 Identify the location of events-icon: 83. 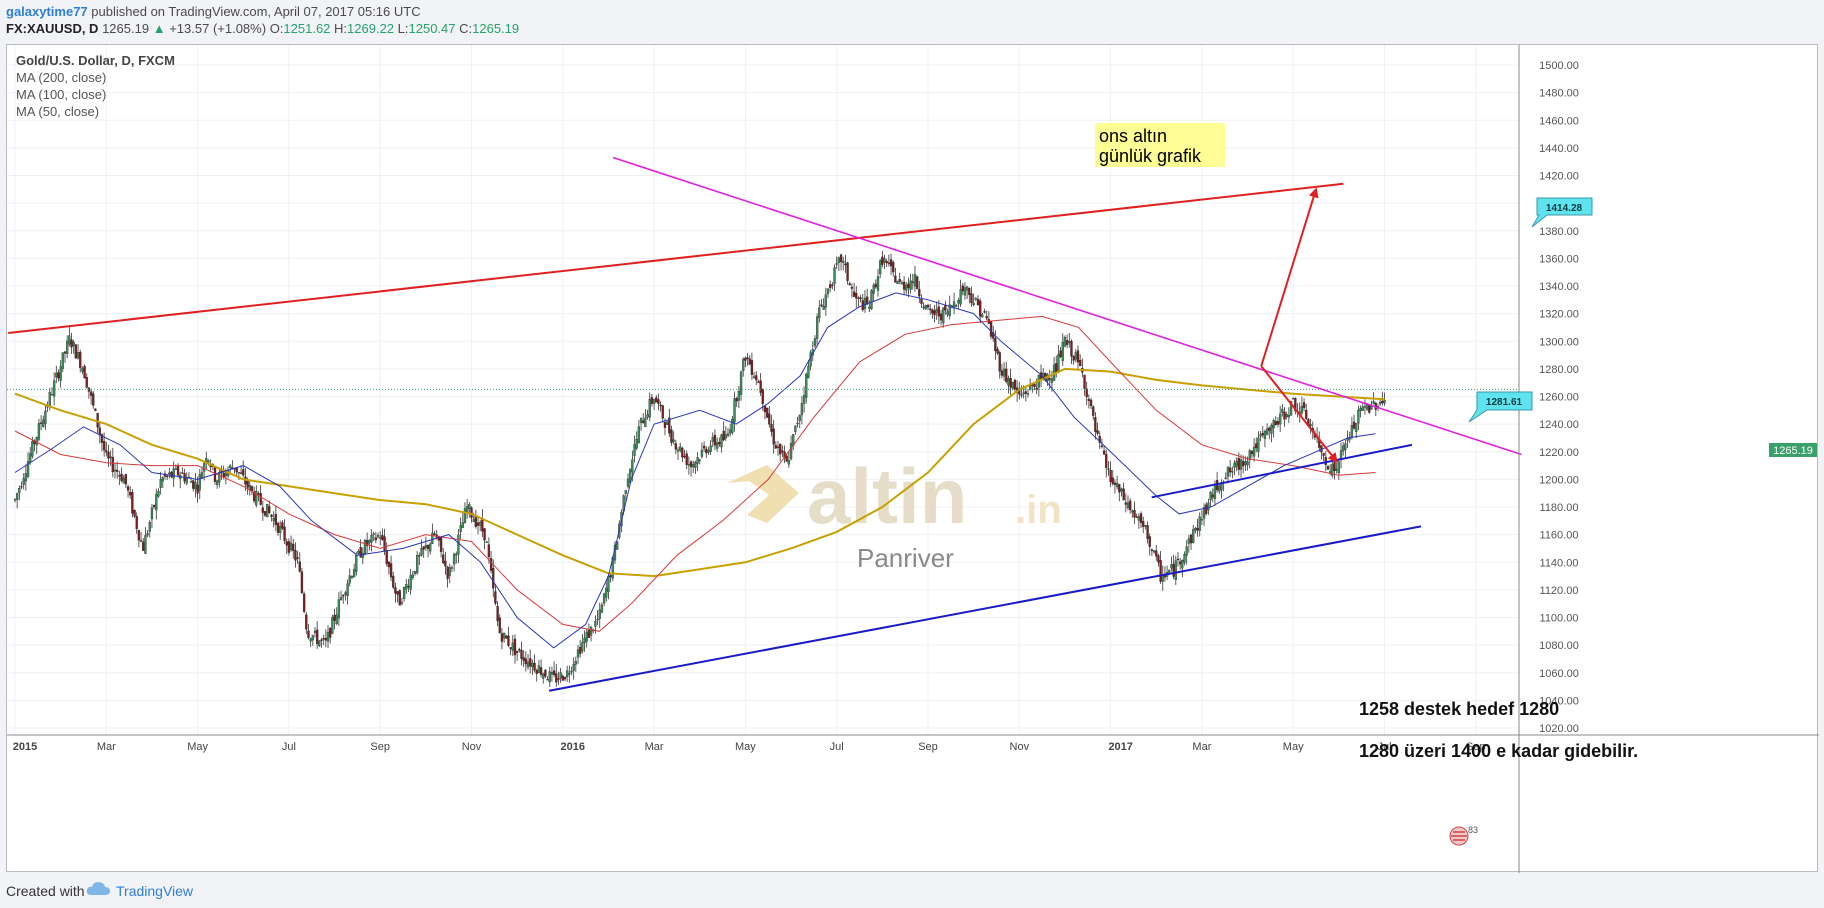
(1463, 835).